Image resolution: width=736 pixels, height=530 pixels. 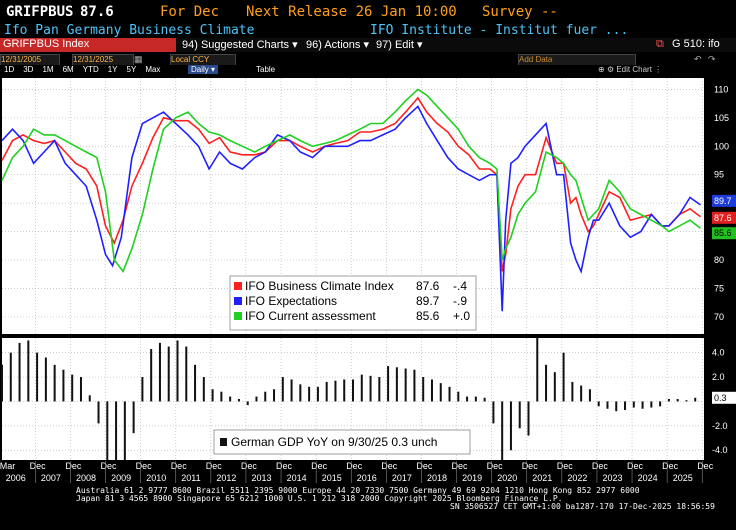 I want to click on chart-tools: ⊕ ⚙ Edit Chart ⋮, so click(x=630, y=69).